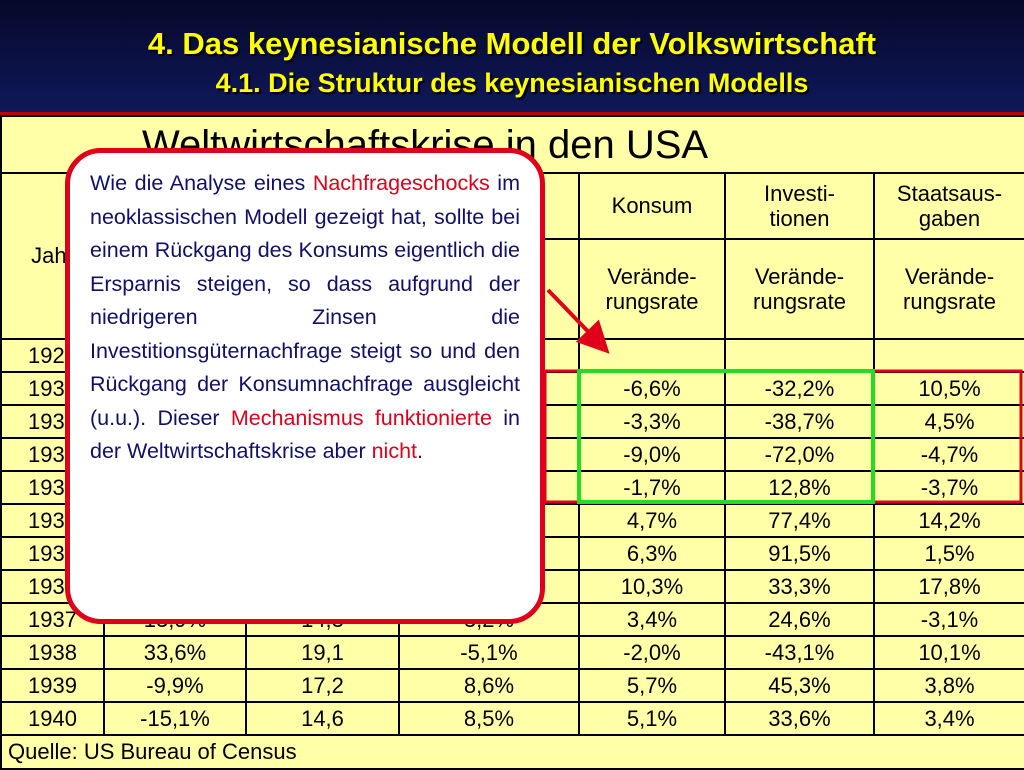 The width and height of the screenshot is (1024, 770). What do you see at coordinates (799, 685) in the screenshot?
I see `table-cell: 45,3%` at bounding box center [799, 685].